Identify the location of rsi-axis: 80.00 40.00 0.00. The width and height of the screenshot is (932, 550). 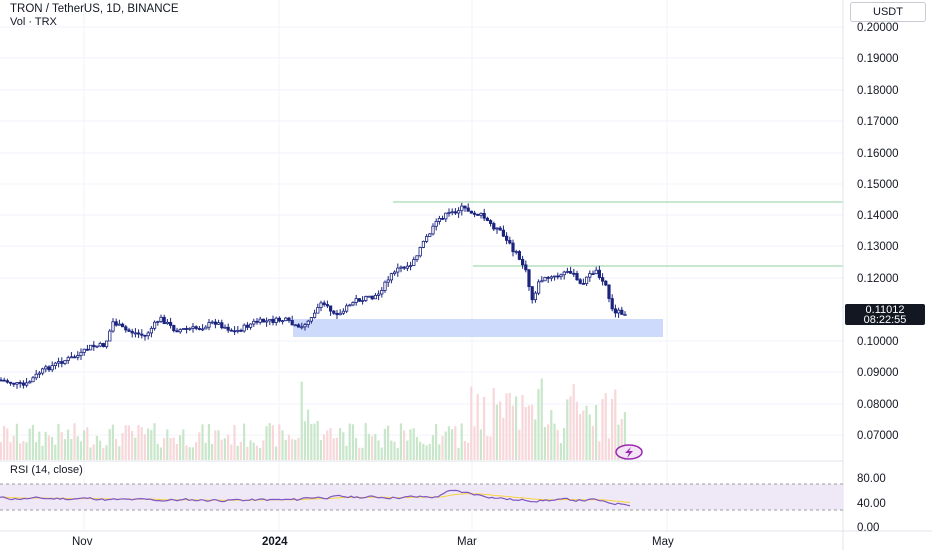
(871, 503).